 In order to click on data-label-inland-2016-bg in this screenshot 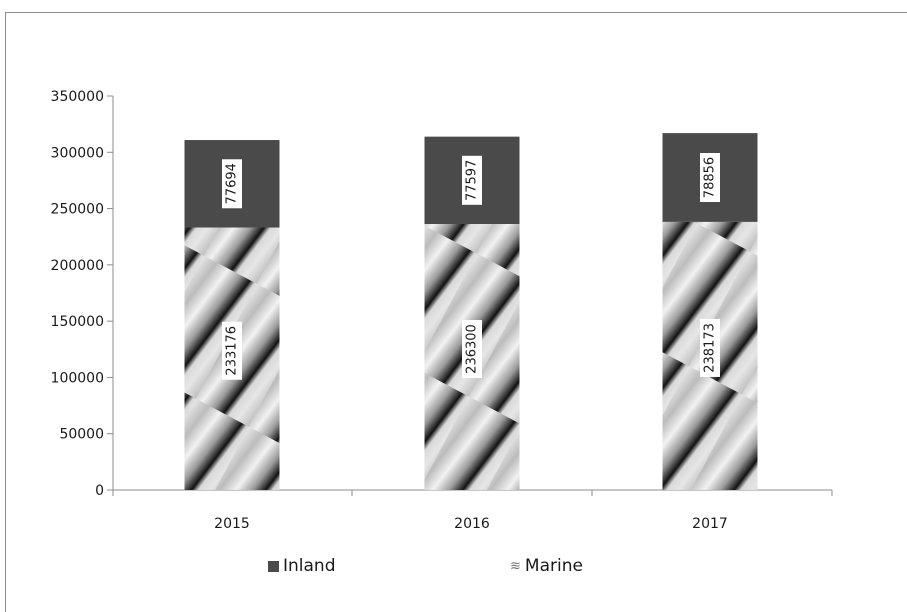, I will do `click(472, 180)`.